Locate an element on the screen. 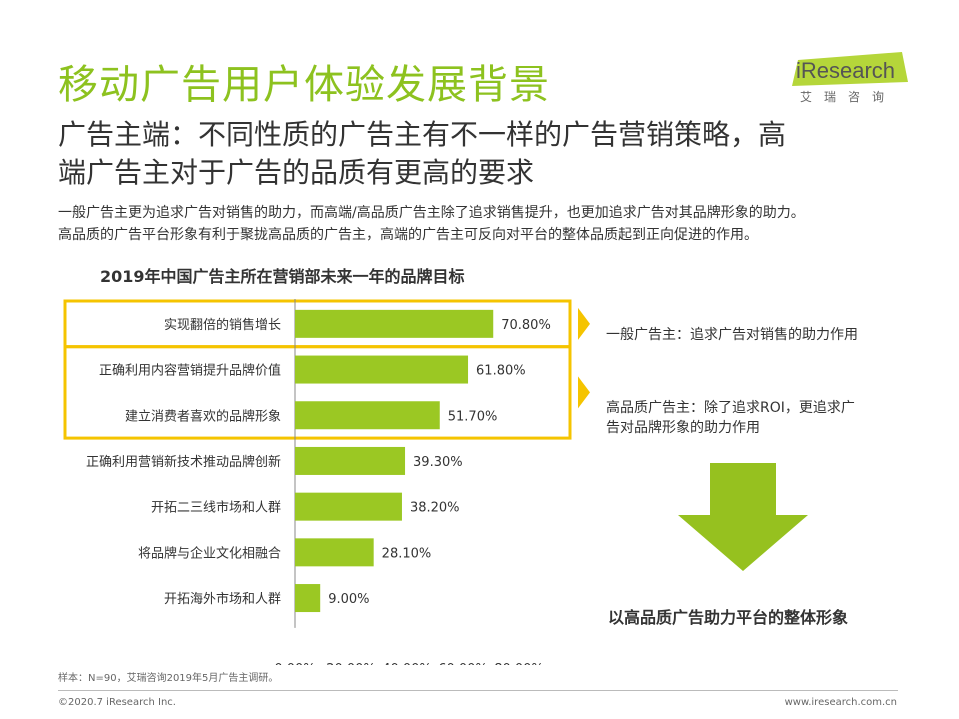 Image resolution: width=959 pixels, height=719 pixels. category-label-5: 开拓二三线市场和人群 is located at coordinates (216, 508).